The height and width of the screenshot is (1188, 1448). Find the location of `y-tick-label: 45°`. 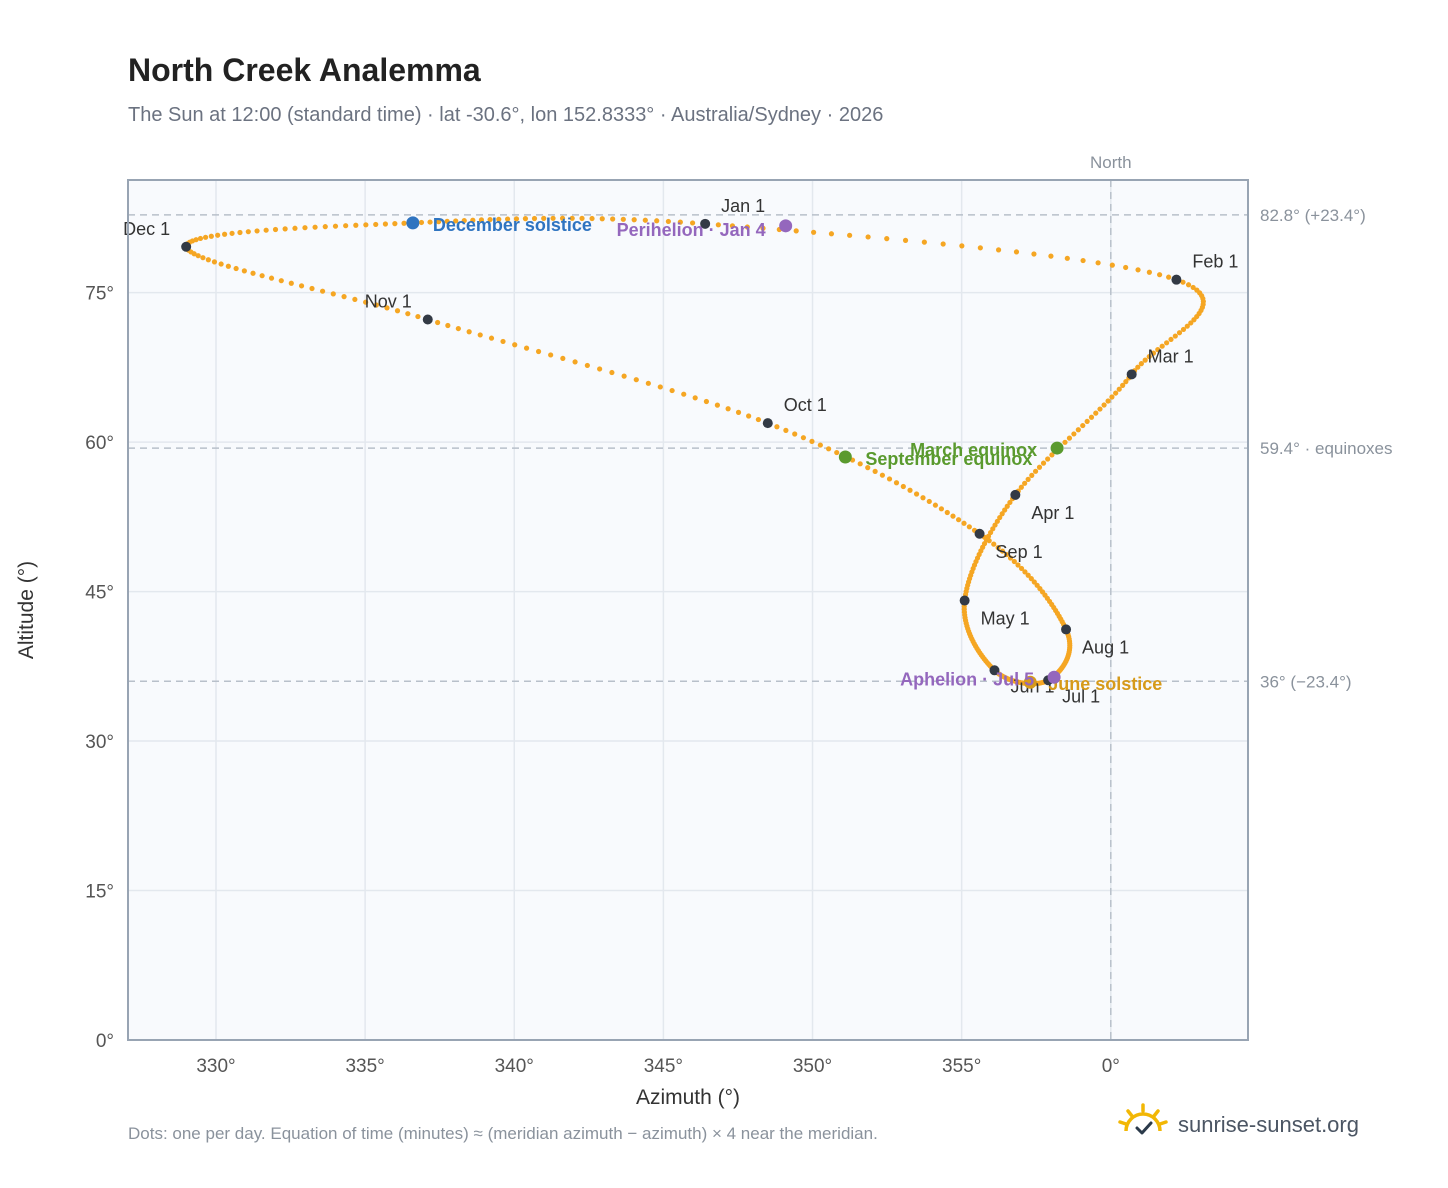

y-tick-label: 45° is located at coordinates (99, 593).